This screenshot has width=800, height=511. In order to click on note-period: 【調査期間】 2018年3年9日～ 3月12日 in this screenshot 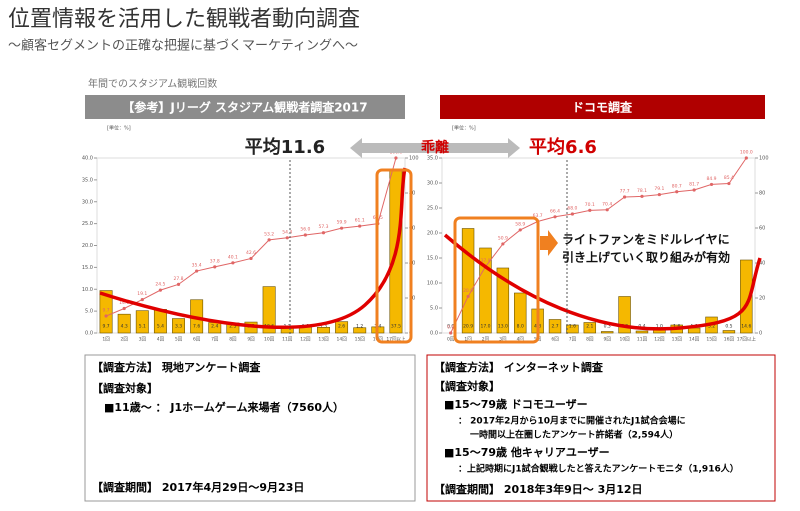, I will do `click(538, 489)`.